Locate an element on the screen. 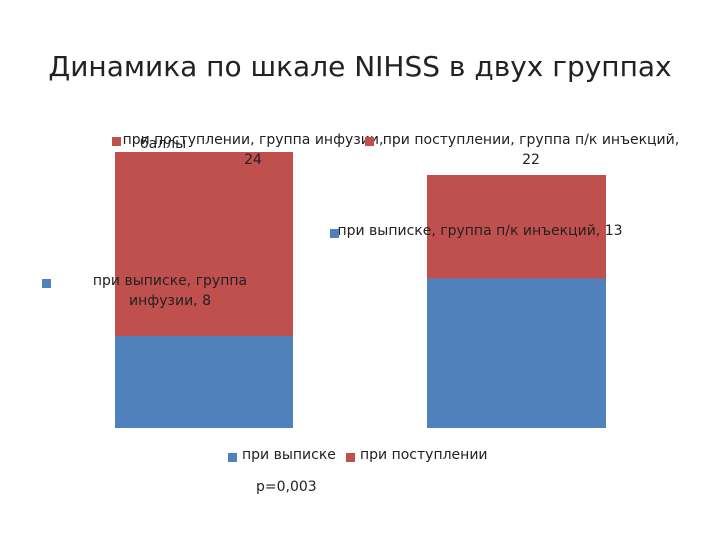  chart-title: Динамика по шкале NIHSS в двух группах is located at coordinates (360, 66).